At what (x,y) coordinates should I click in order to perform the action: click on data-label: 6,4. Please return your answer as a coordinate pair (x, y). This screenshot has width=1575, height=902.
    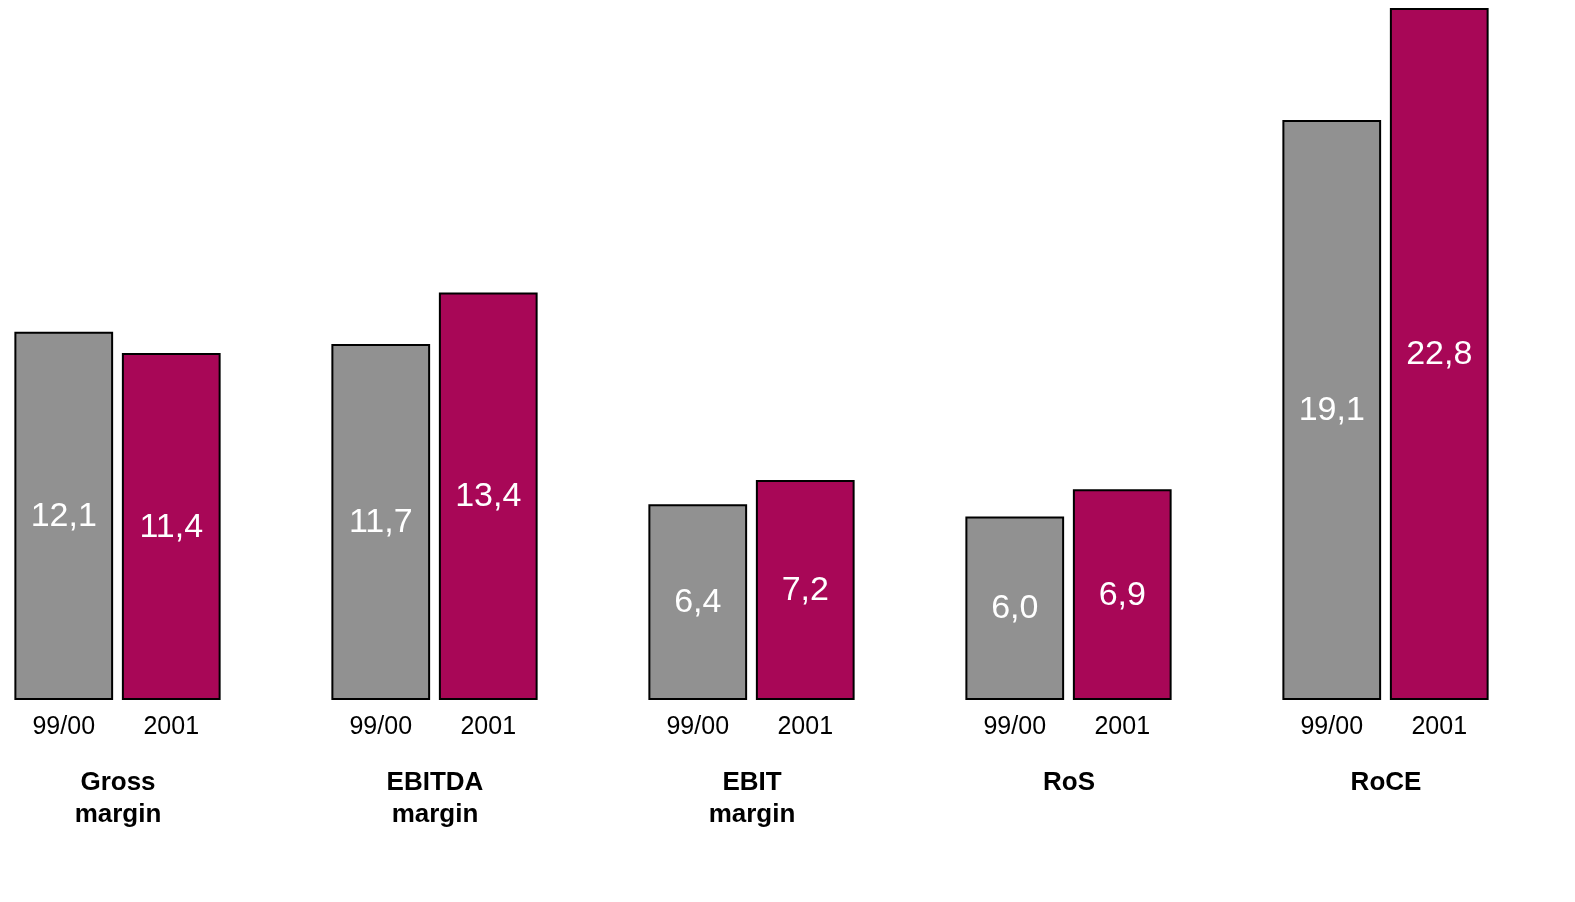
    Looking at the image, I should click on (698, 600).